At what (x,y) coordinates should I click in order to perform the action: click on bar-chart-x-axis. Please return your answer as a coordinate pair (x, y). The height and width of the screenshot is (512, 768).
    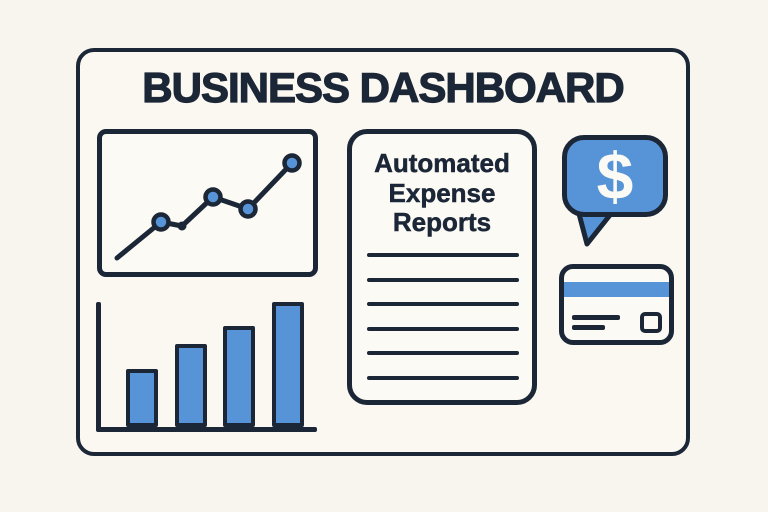
    Looking at the image, I should click on (206, 429).